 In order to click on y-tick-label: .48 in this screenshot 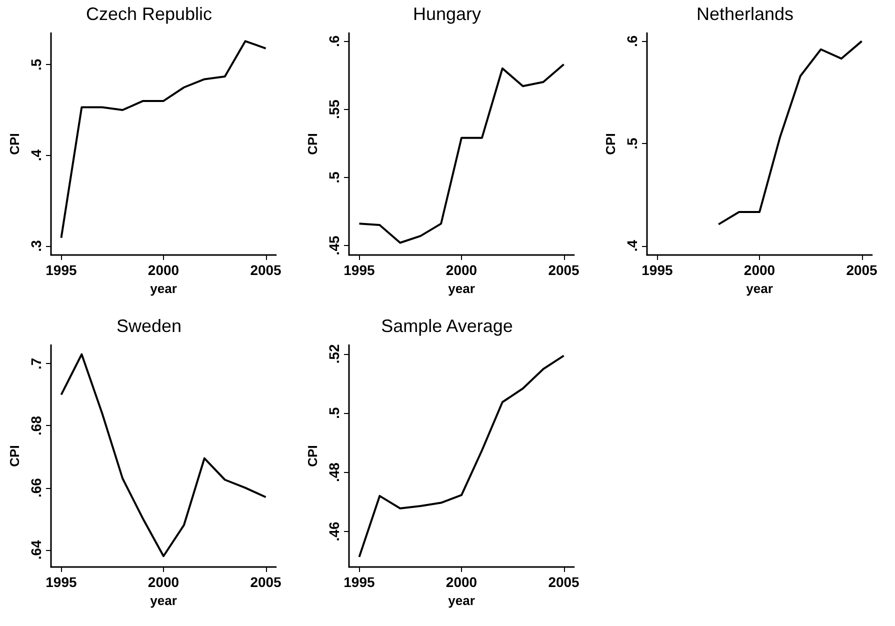, I will do `click(334, 472)`.